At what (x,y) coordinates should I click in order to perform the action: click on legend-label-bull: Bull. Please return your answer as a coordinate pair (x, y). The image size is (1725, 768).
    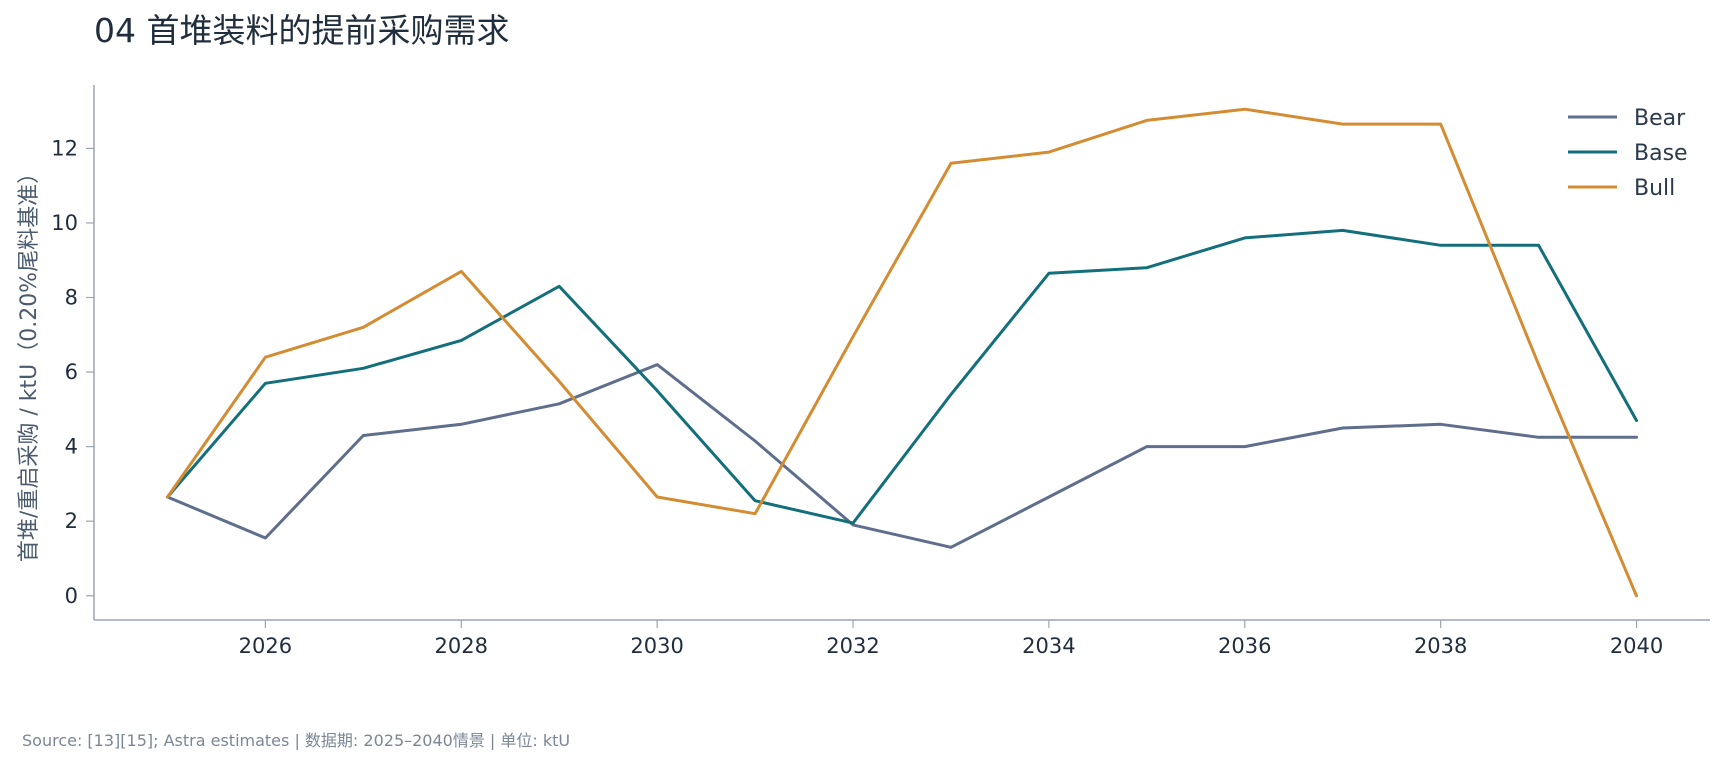
    Looking at the image, I should click on (1654, 188).